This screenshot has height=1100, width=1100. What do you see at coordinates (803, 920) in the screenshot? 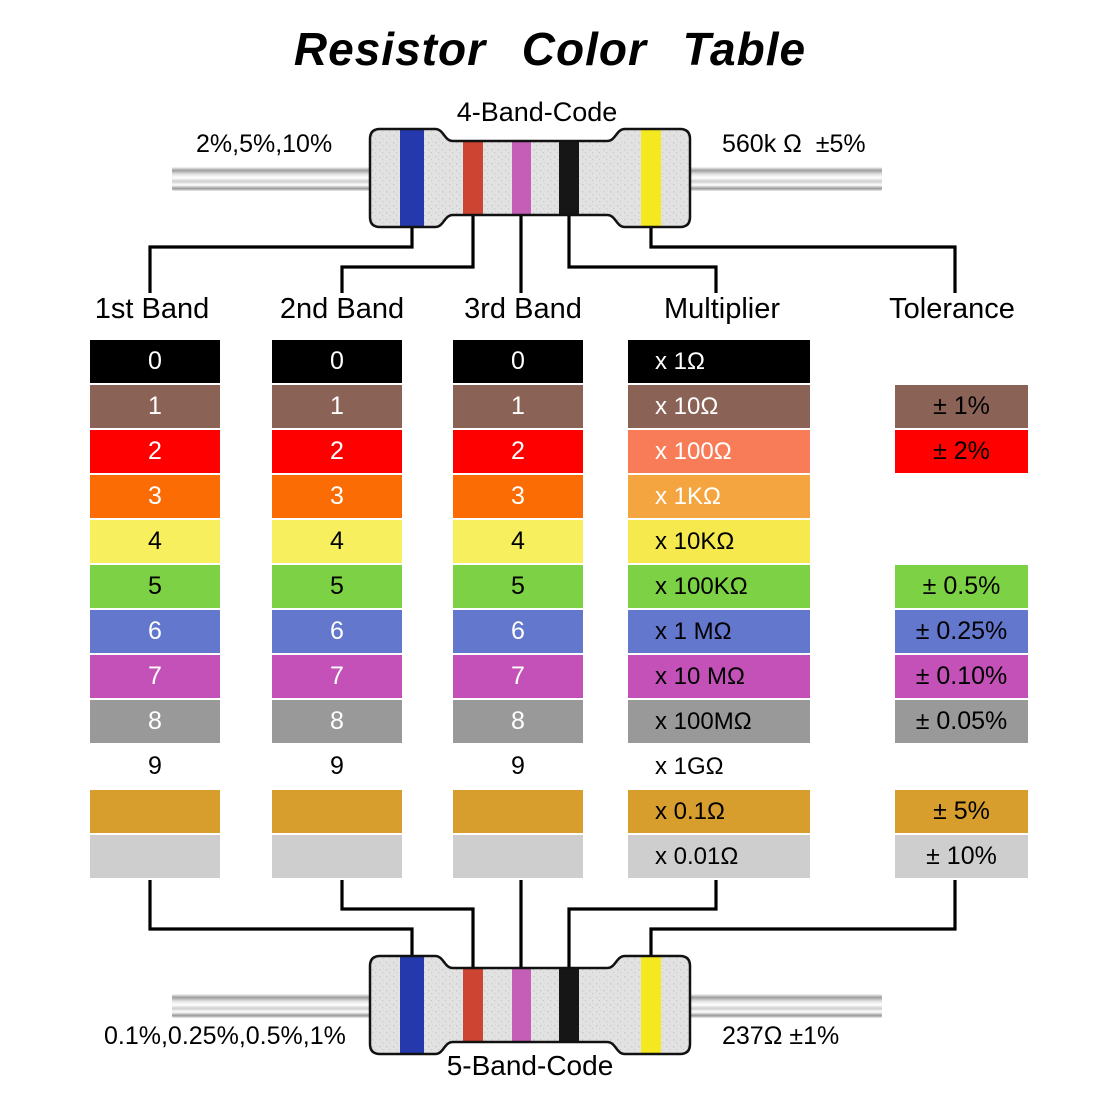
I see `connector-tolerance-bottom` at bounding box center [803, 920].